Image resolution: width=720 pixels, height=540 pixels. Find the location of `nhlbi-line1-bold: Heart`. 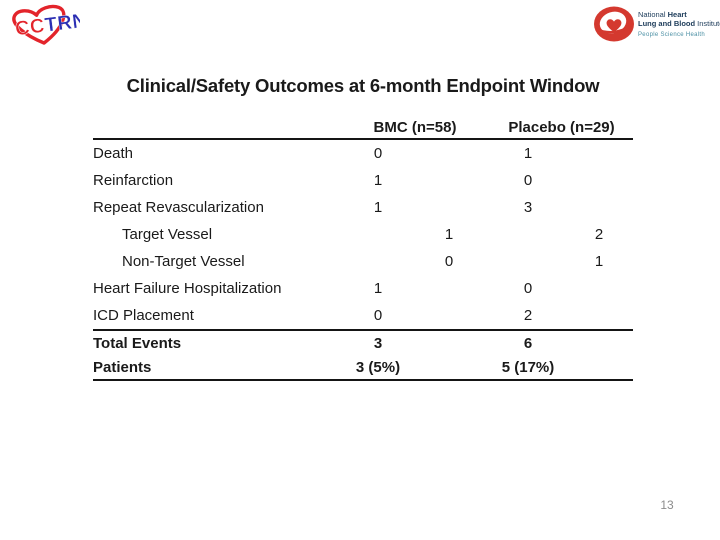

nhlbi-line1-bold: Heart is located at coordinates (677, 14).